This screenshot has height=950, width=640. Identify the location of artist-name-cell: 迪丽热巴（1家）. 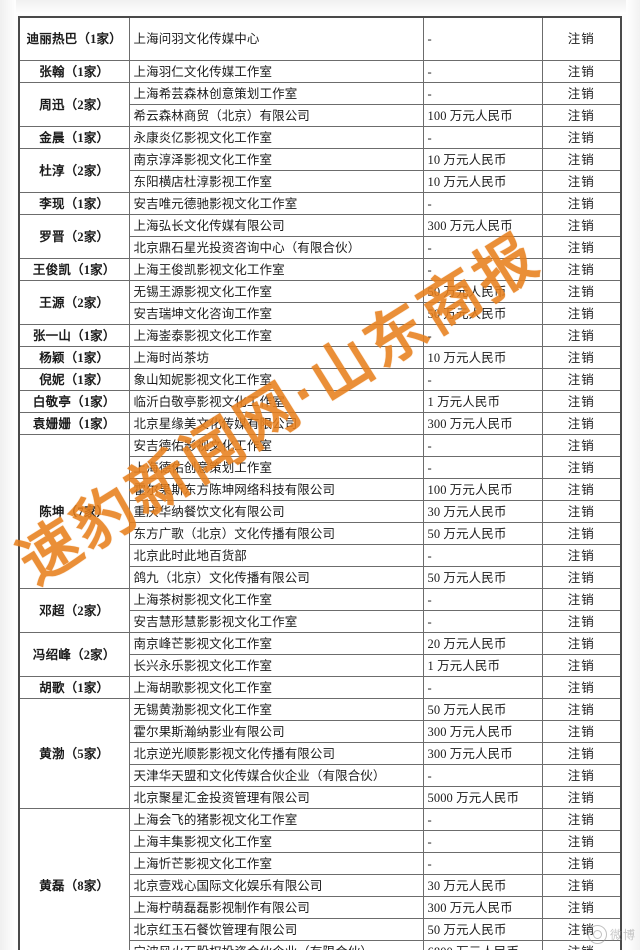
(74, 38).